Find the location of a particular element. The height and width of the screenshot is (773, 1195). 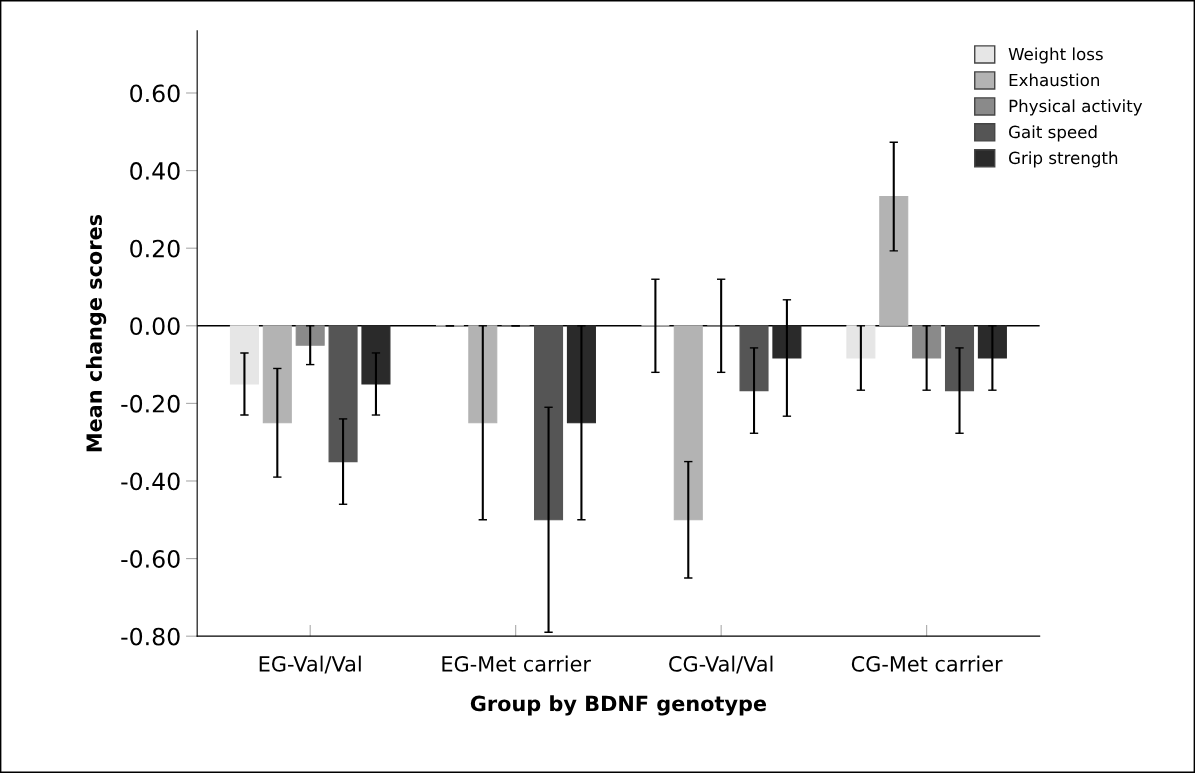

y-tick-label: -0.80 is located at coordinates (150, 636).